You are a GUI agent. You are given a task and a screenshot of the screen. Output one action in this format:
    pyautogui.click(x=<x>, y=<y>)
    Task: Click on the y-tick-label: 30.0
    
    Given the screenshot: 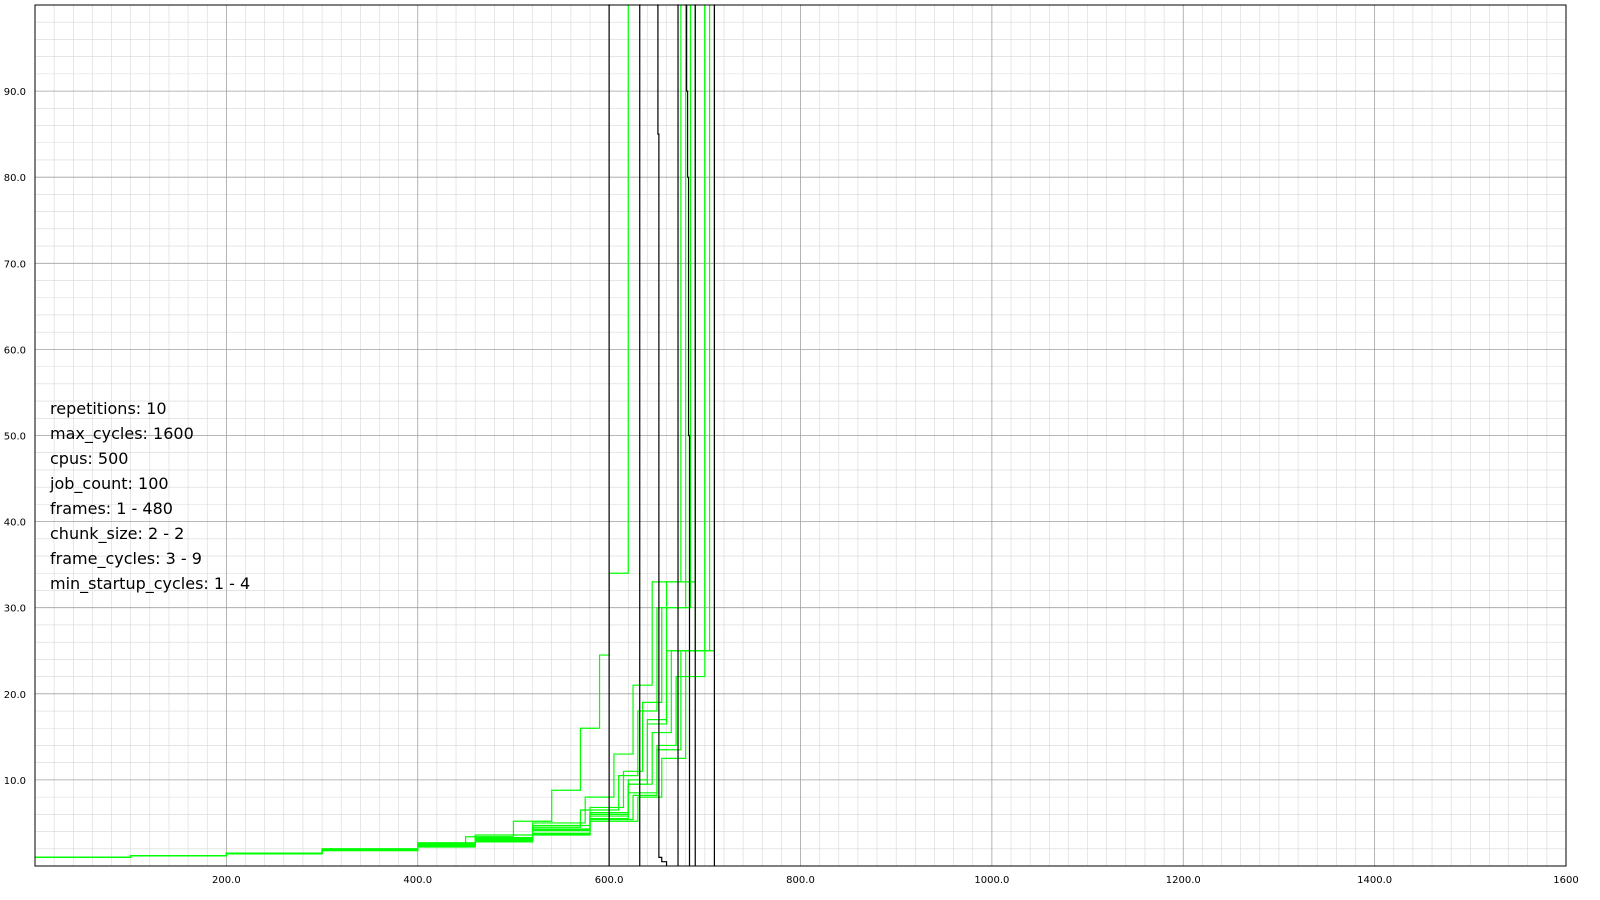 What is the action you would take?
    pyautogui.click(x=15, y=609)
    